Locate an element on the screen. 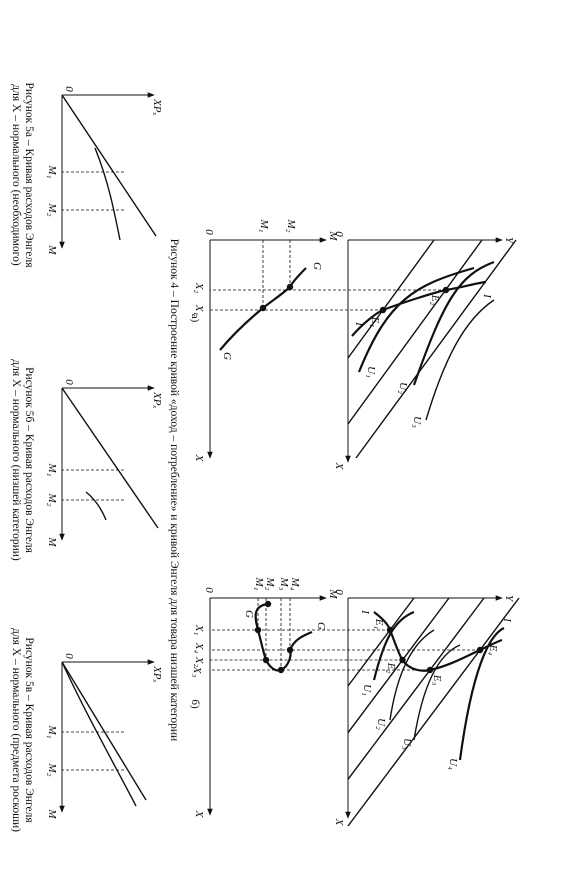 The height and width of the screenshot is (886, 564). figure5-caption: для X – нормального (предмета роскоши) is located at coordinates (16, 730).